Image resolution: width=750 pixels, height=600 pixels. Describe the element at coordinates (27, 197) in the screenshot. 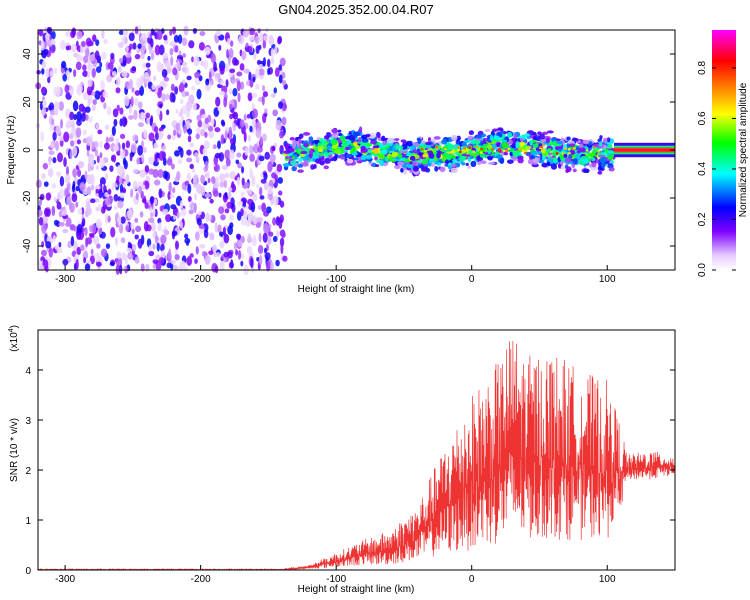

I see `spectrogram-ytick-label: -20` at that location.